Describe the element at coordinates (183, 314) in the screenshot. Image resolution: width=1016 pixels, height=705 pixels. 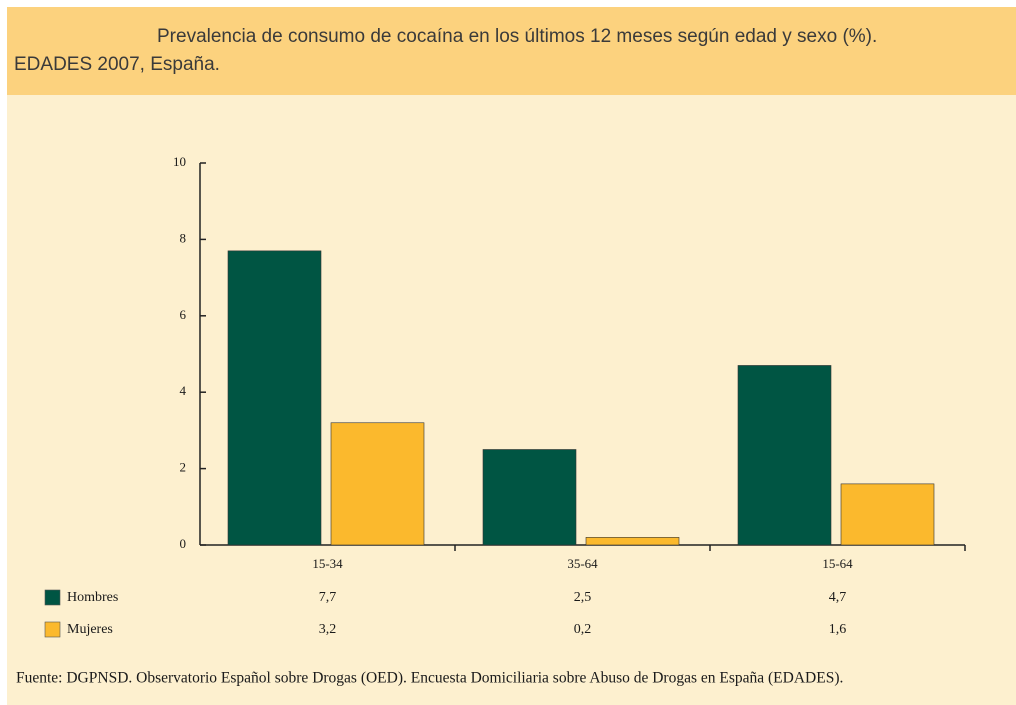
I see `y-tick-label: 6` at that location.